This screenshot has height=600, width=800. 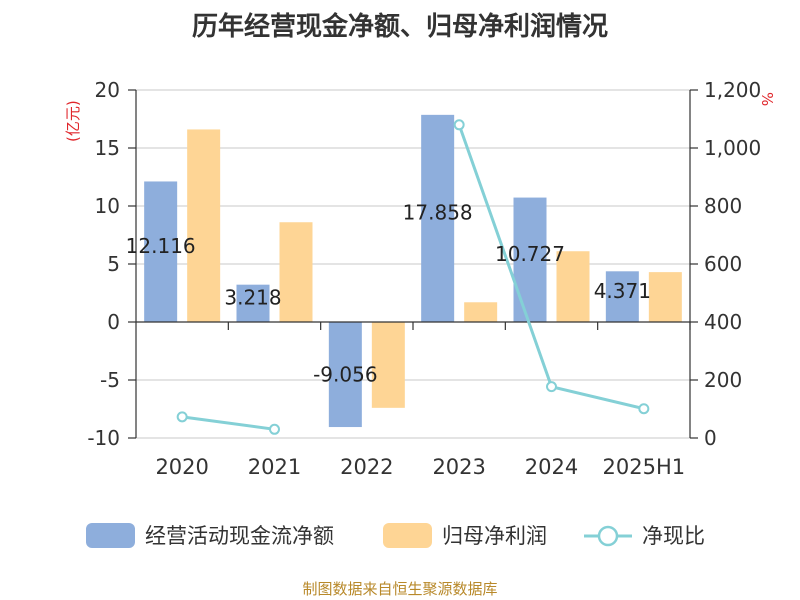 I want to click on cash-data-label: 17.858, so click(x=438, y=213).